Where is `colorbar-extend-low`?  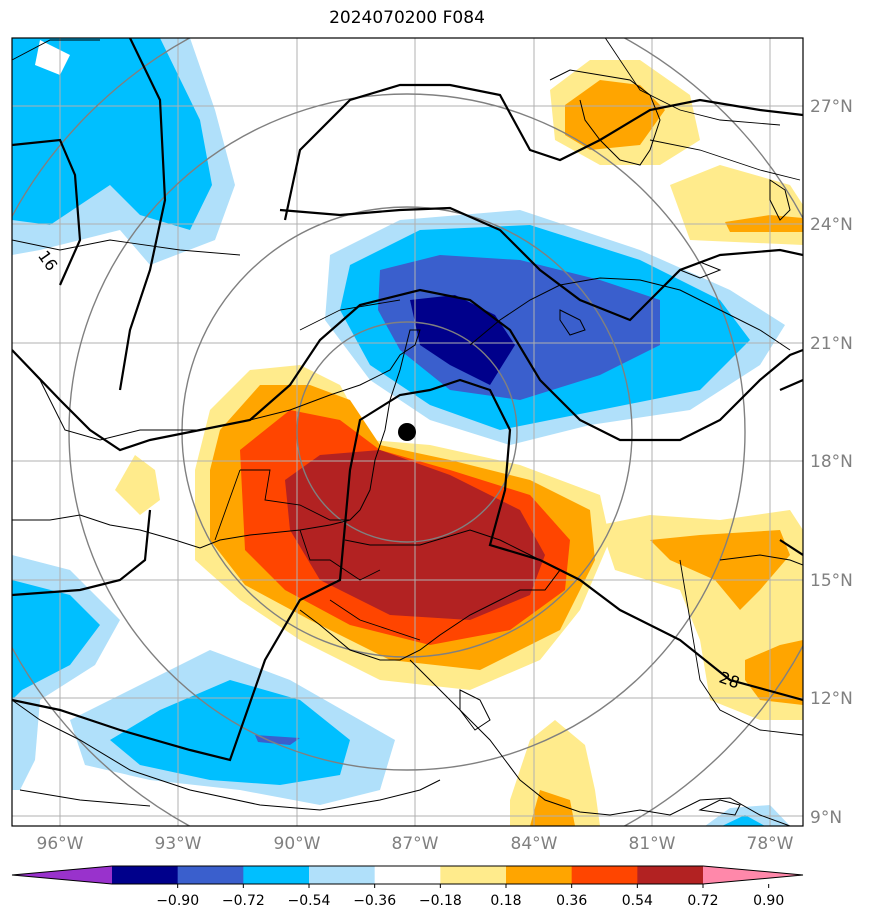 colorbar-extend-low is located at coordinates (62, 875).